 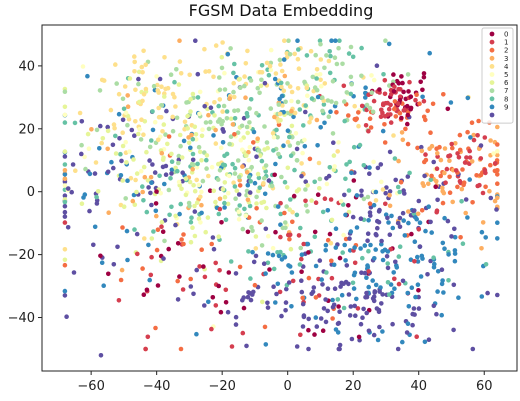 I want to click on x-axis: −60 −40 −20 0 20 40 60, so click(x=285, y=382).